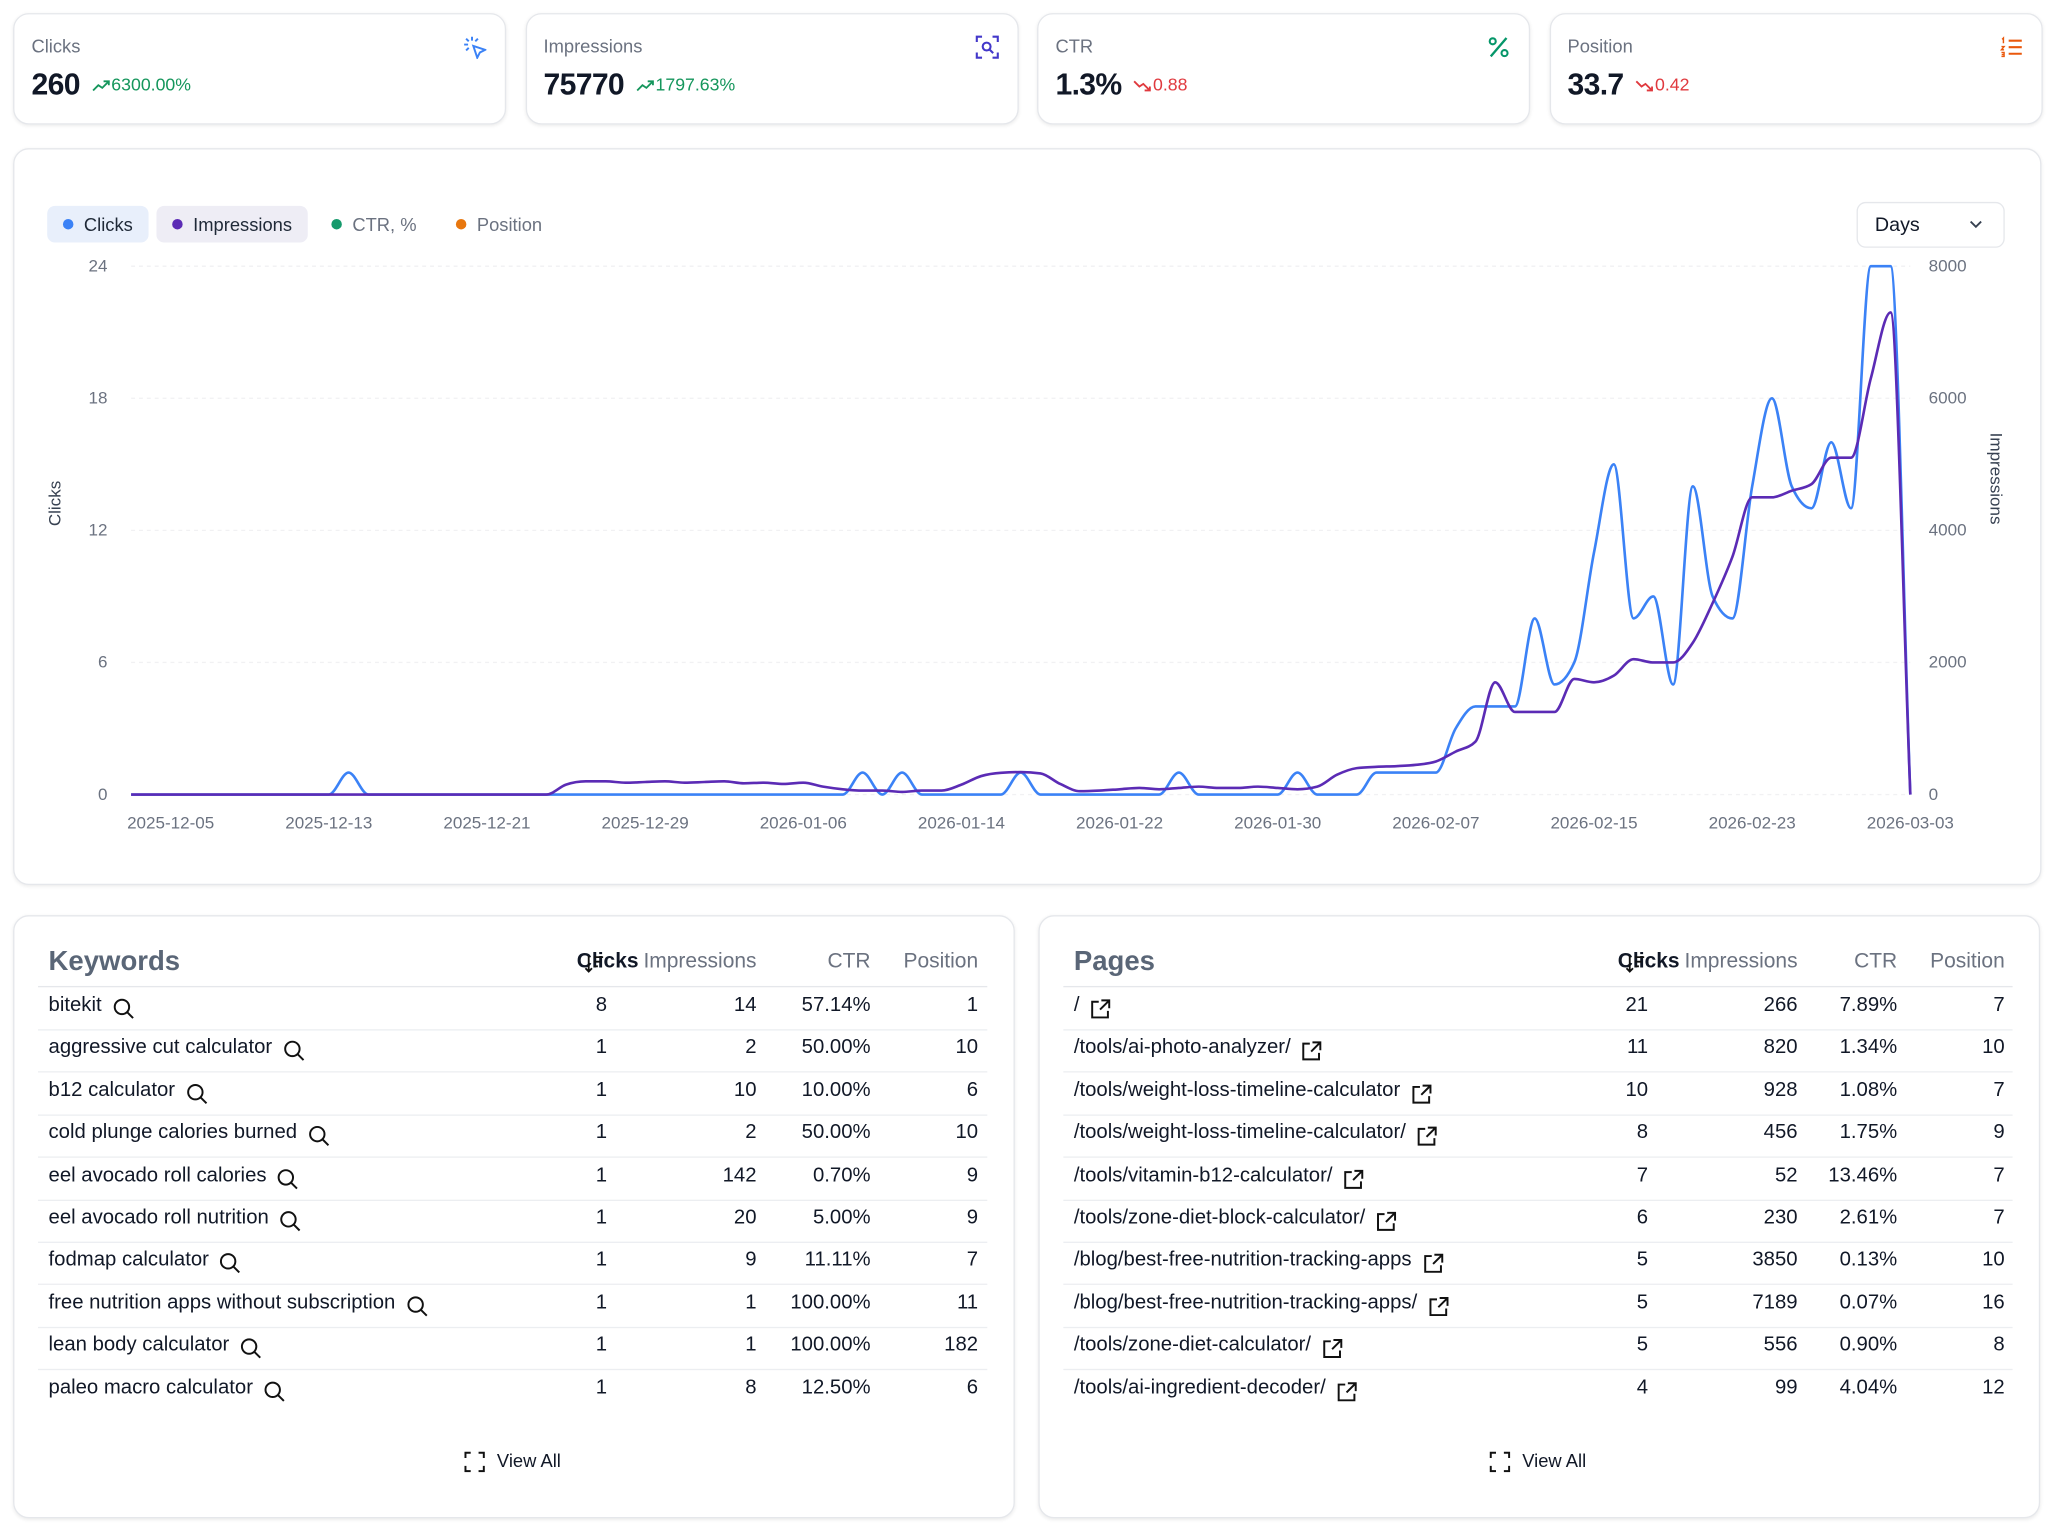 The height and width of the screenshot is (1524, 2048). What do you see at coordinates (841, 1175) in the screenshot?
I see `row-cell: 0.70%` at bounding box center [841, 1175].